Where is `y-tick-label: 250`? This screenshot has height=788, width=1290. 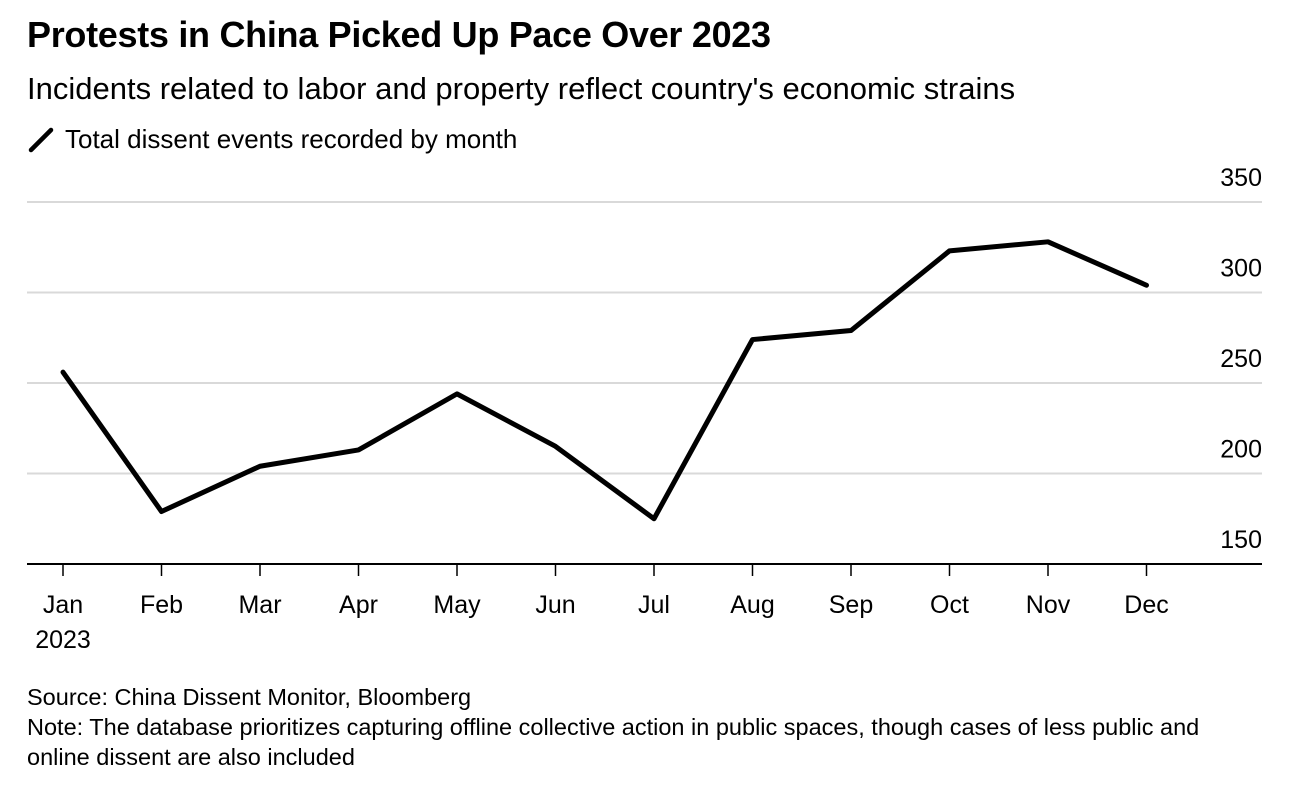 y-tick-label: 250 is located at coordinates (1241, 359).